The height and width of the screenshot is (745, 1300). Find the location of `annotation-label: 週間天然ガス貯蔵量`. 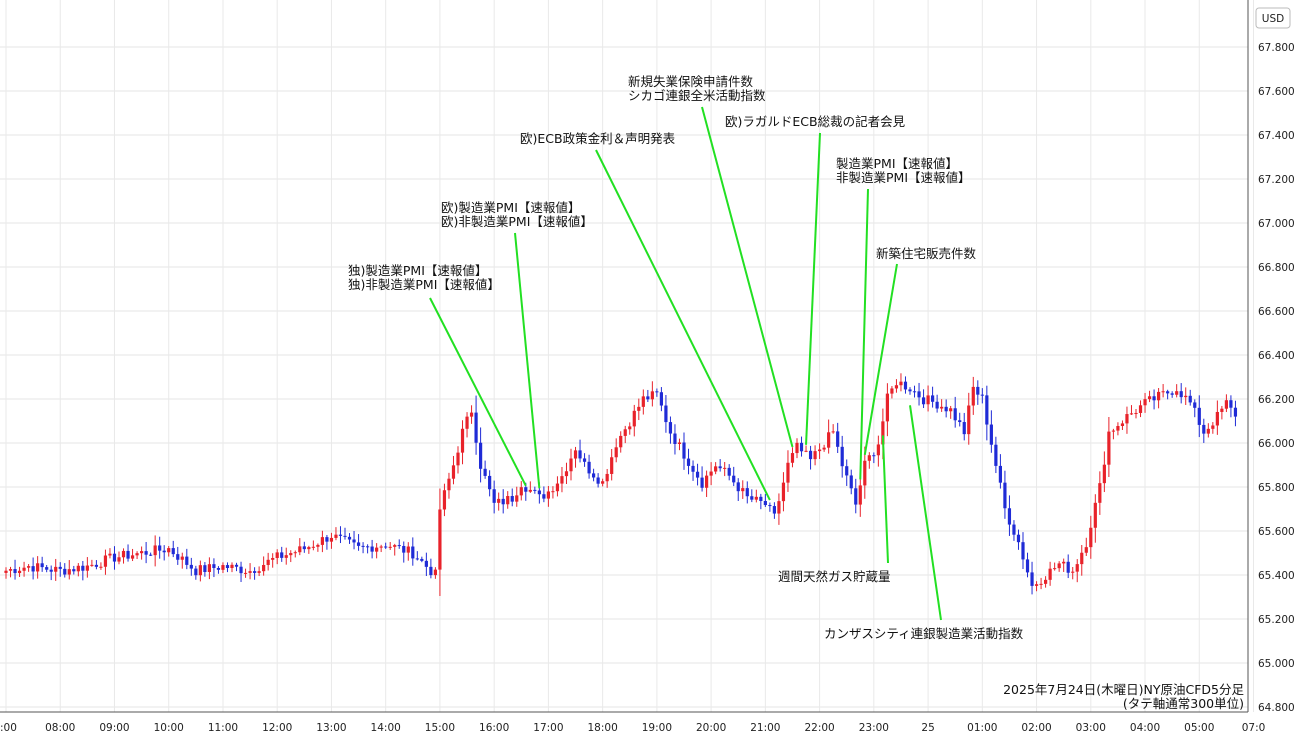

annotation-label: 週間天然ガス貯蔵量 is located at coordinates (834, 576).